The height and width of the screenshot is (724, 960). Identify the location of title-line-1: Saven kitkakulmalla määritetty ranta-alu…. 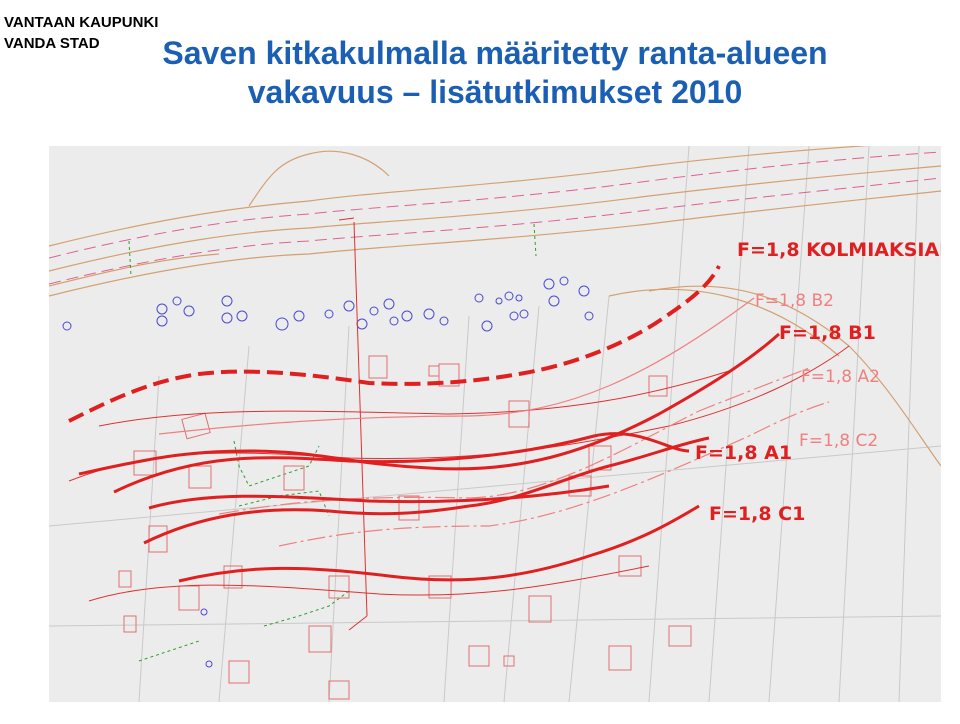
(495, 53).